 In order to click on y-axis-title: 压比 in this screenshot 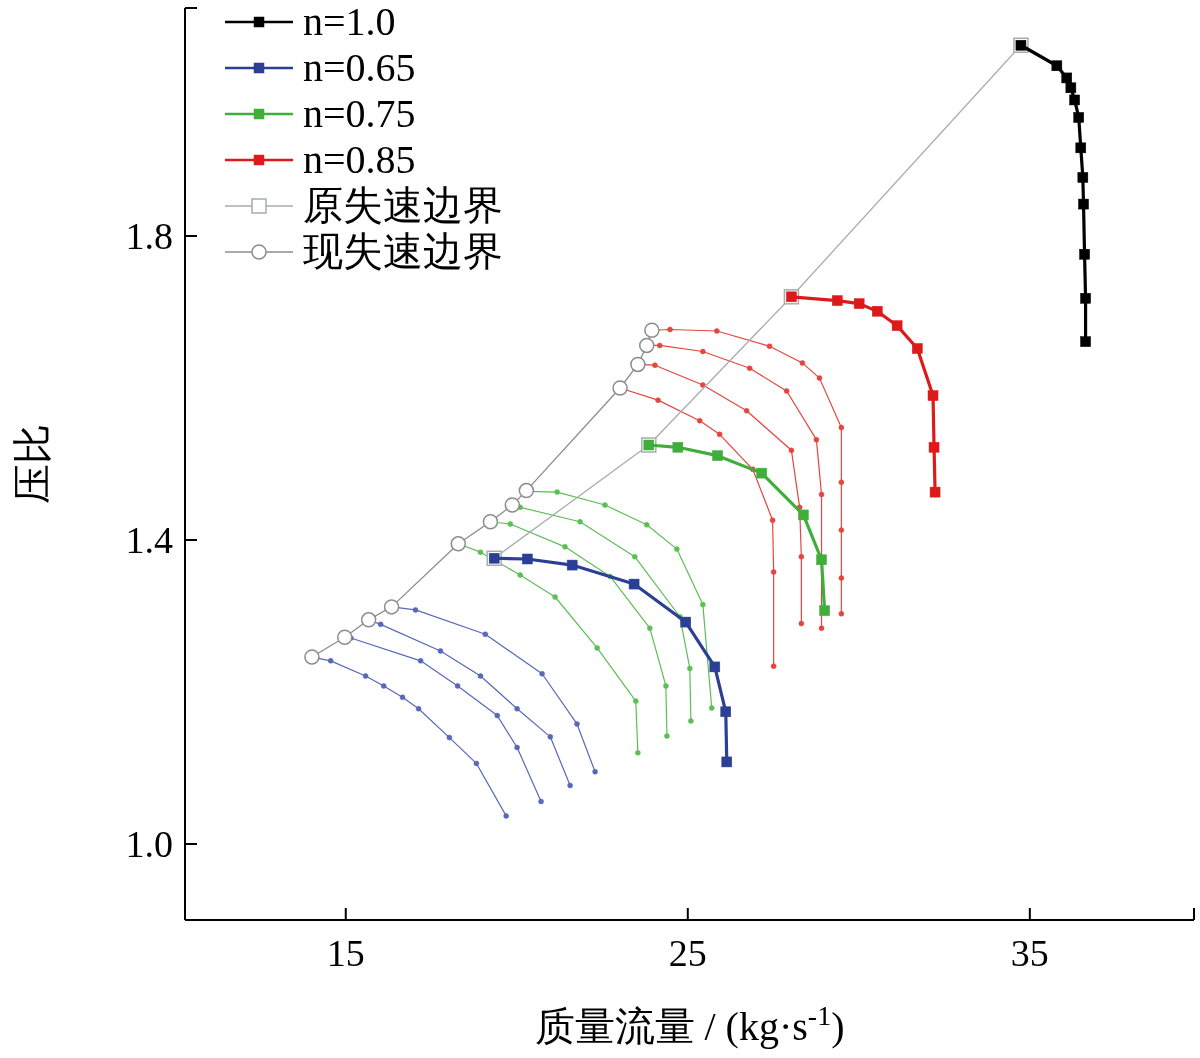, I will do `click(32, 464)`.